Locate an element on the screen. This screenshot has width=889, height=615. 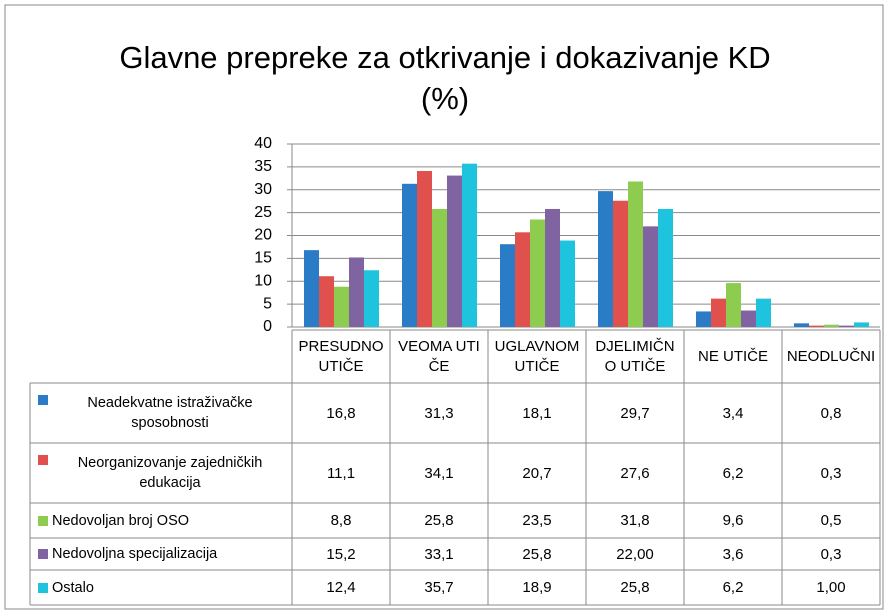
value-label: 31,3 is located at coordinates (439, 413).